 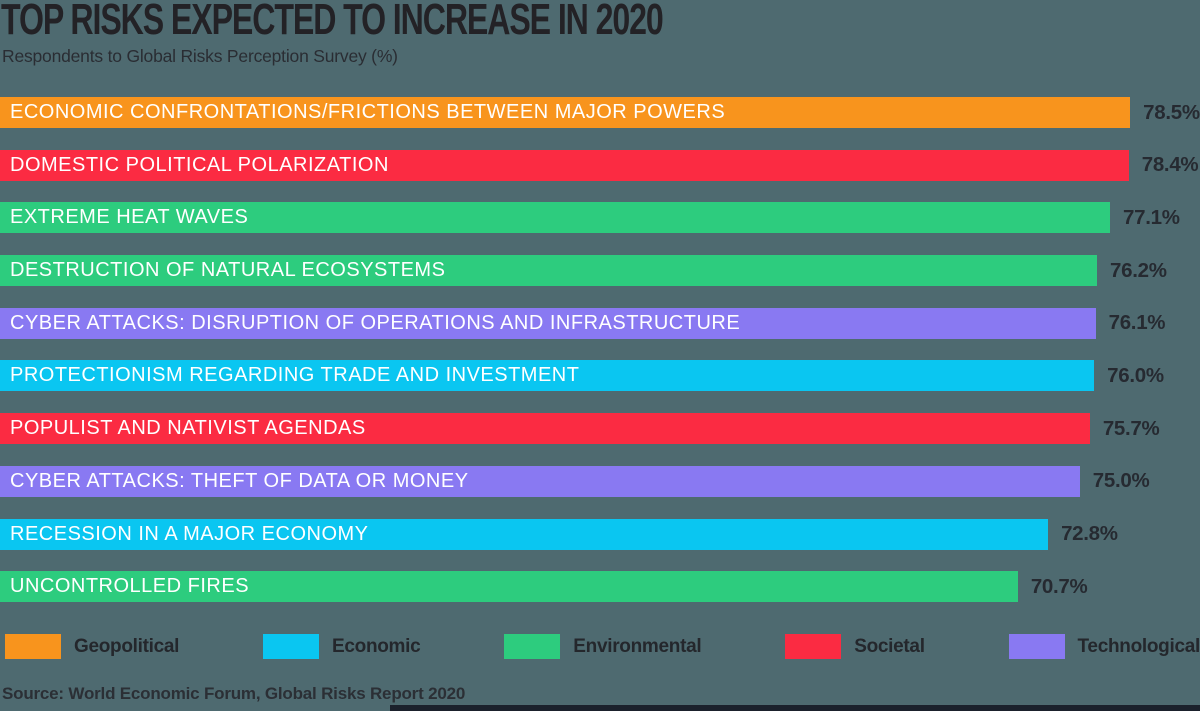 What do you see at coordinates (509, 587) in the screenshot?
I see `bar: UNCONTROLLED FIRES` at bounding box center [509, 587].